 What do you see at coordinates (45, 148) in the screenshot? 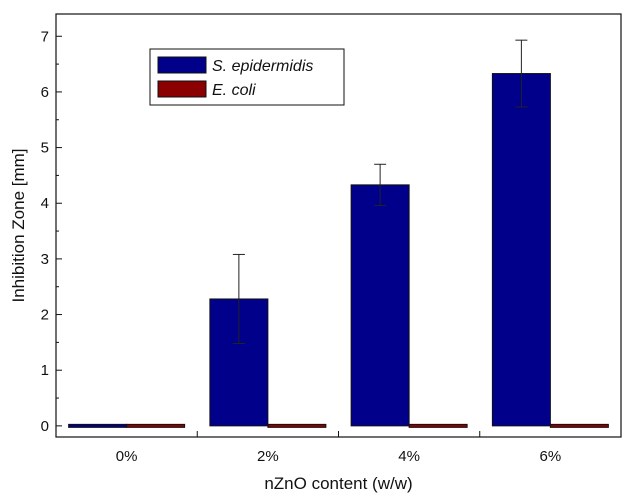
I see `y-tick-label-5: 5` at bounding box center [45, 148].